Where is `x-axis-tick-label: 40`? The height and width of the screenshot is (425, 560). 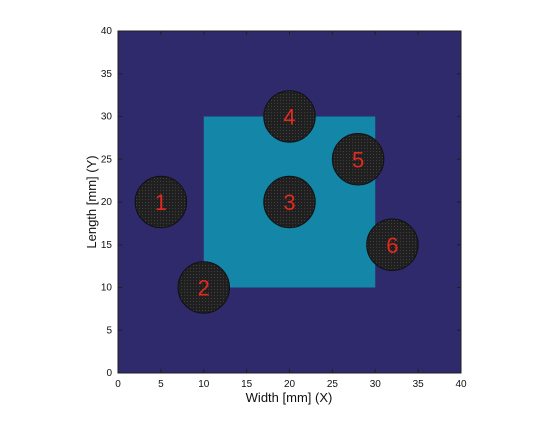
x-axis-tick-label: 40 is located at coordinates (461, 384).